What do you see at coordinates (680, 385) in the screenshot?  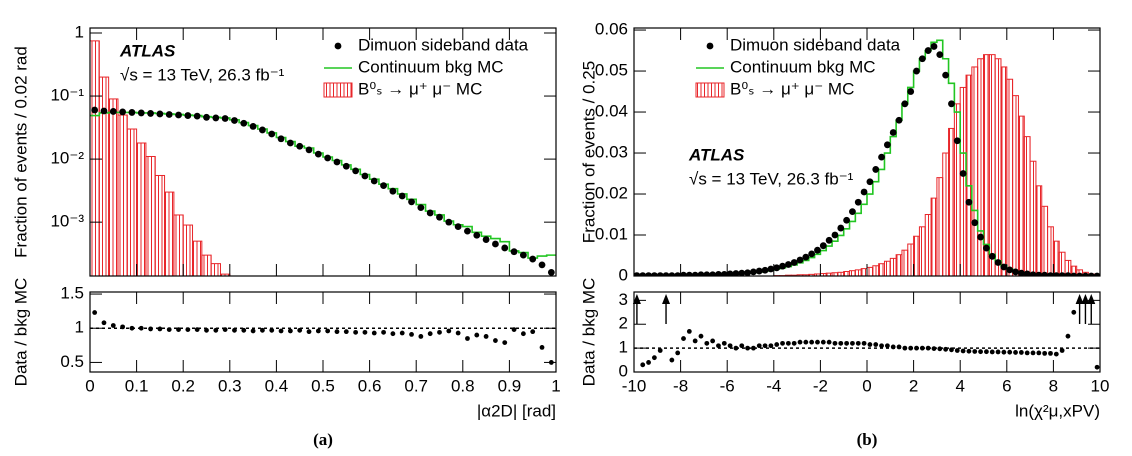 I see `x-tick-label: -8` at bounding box center [680, 385].